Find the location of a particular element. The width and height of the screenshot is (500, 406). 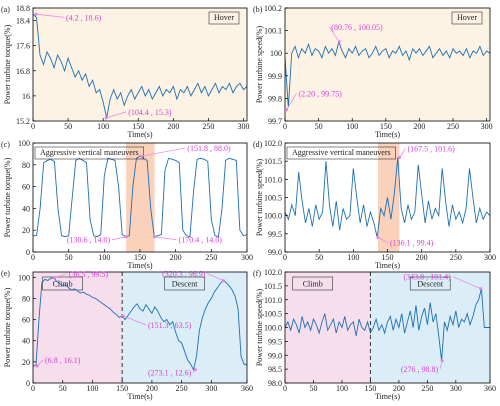

y-tick-label: 99.8 is located at coordinates (275, 98).